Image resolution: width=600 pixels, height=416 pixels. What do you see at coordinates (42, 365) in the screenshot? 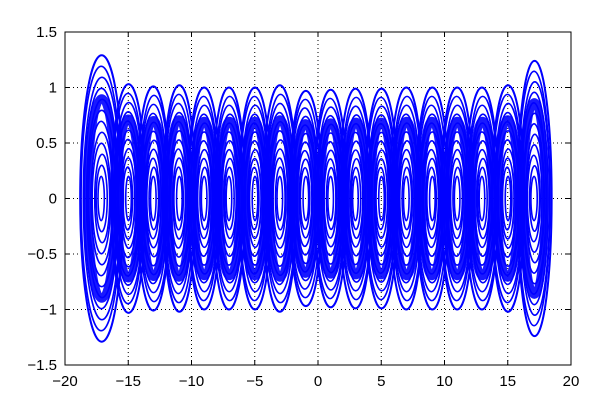
I see `y-tick-label: −1.5` at bounding box center [42, 365].